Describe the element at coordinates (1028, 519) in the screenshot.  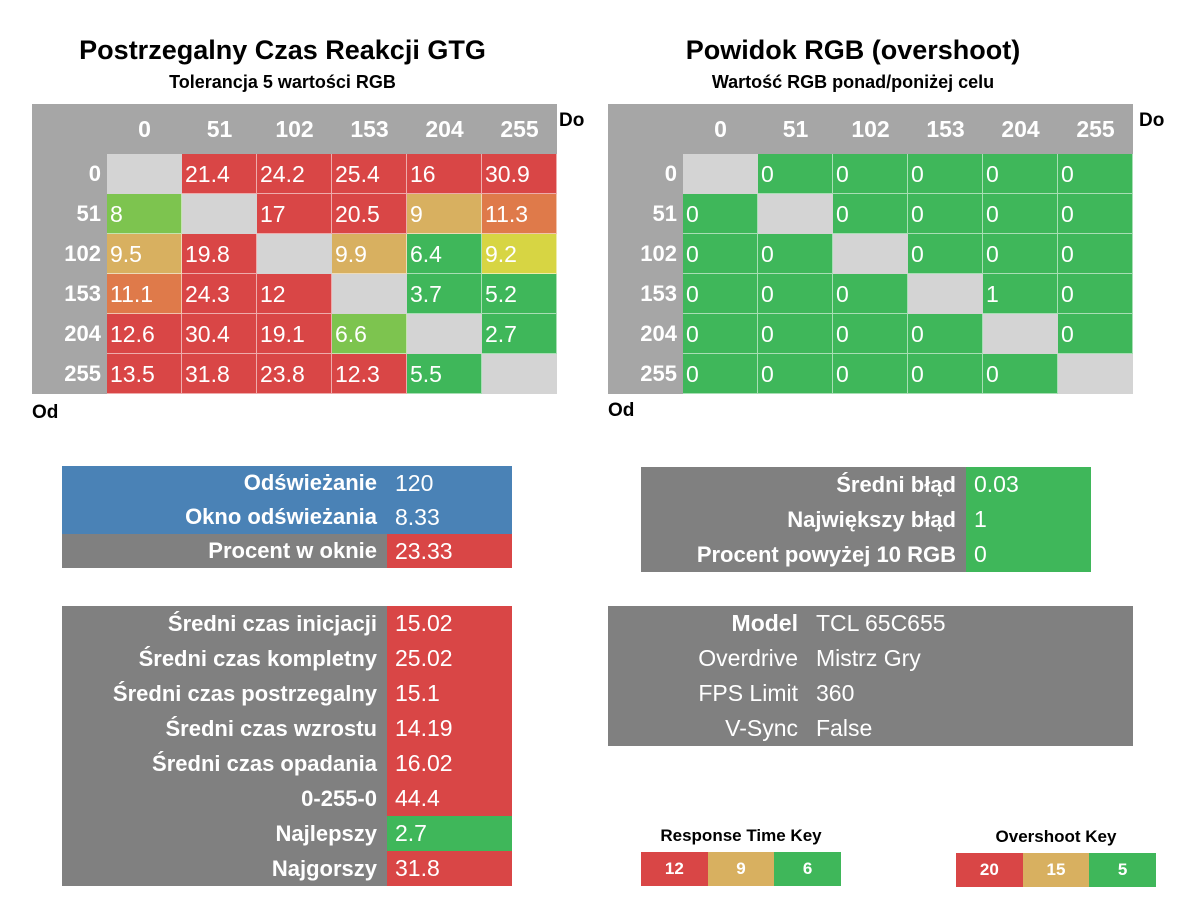
I see `error-value: 1` at that location.